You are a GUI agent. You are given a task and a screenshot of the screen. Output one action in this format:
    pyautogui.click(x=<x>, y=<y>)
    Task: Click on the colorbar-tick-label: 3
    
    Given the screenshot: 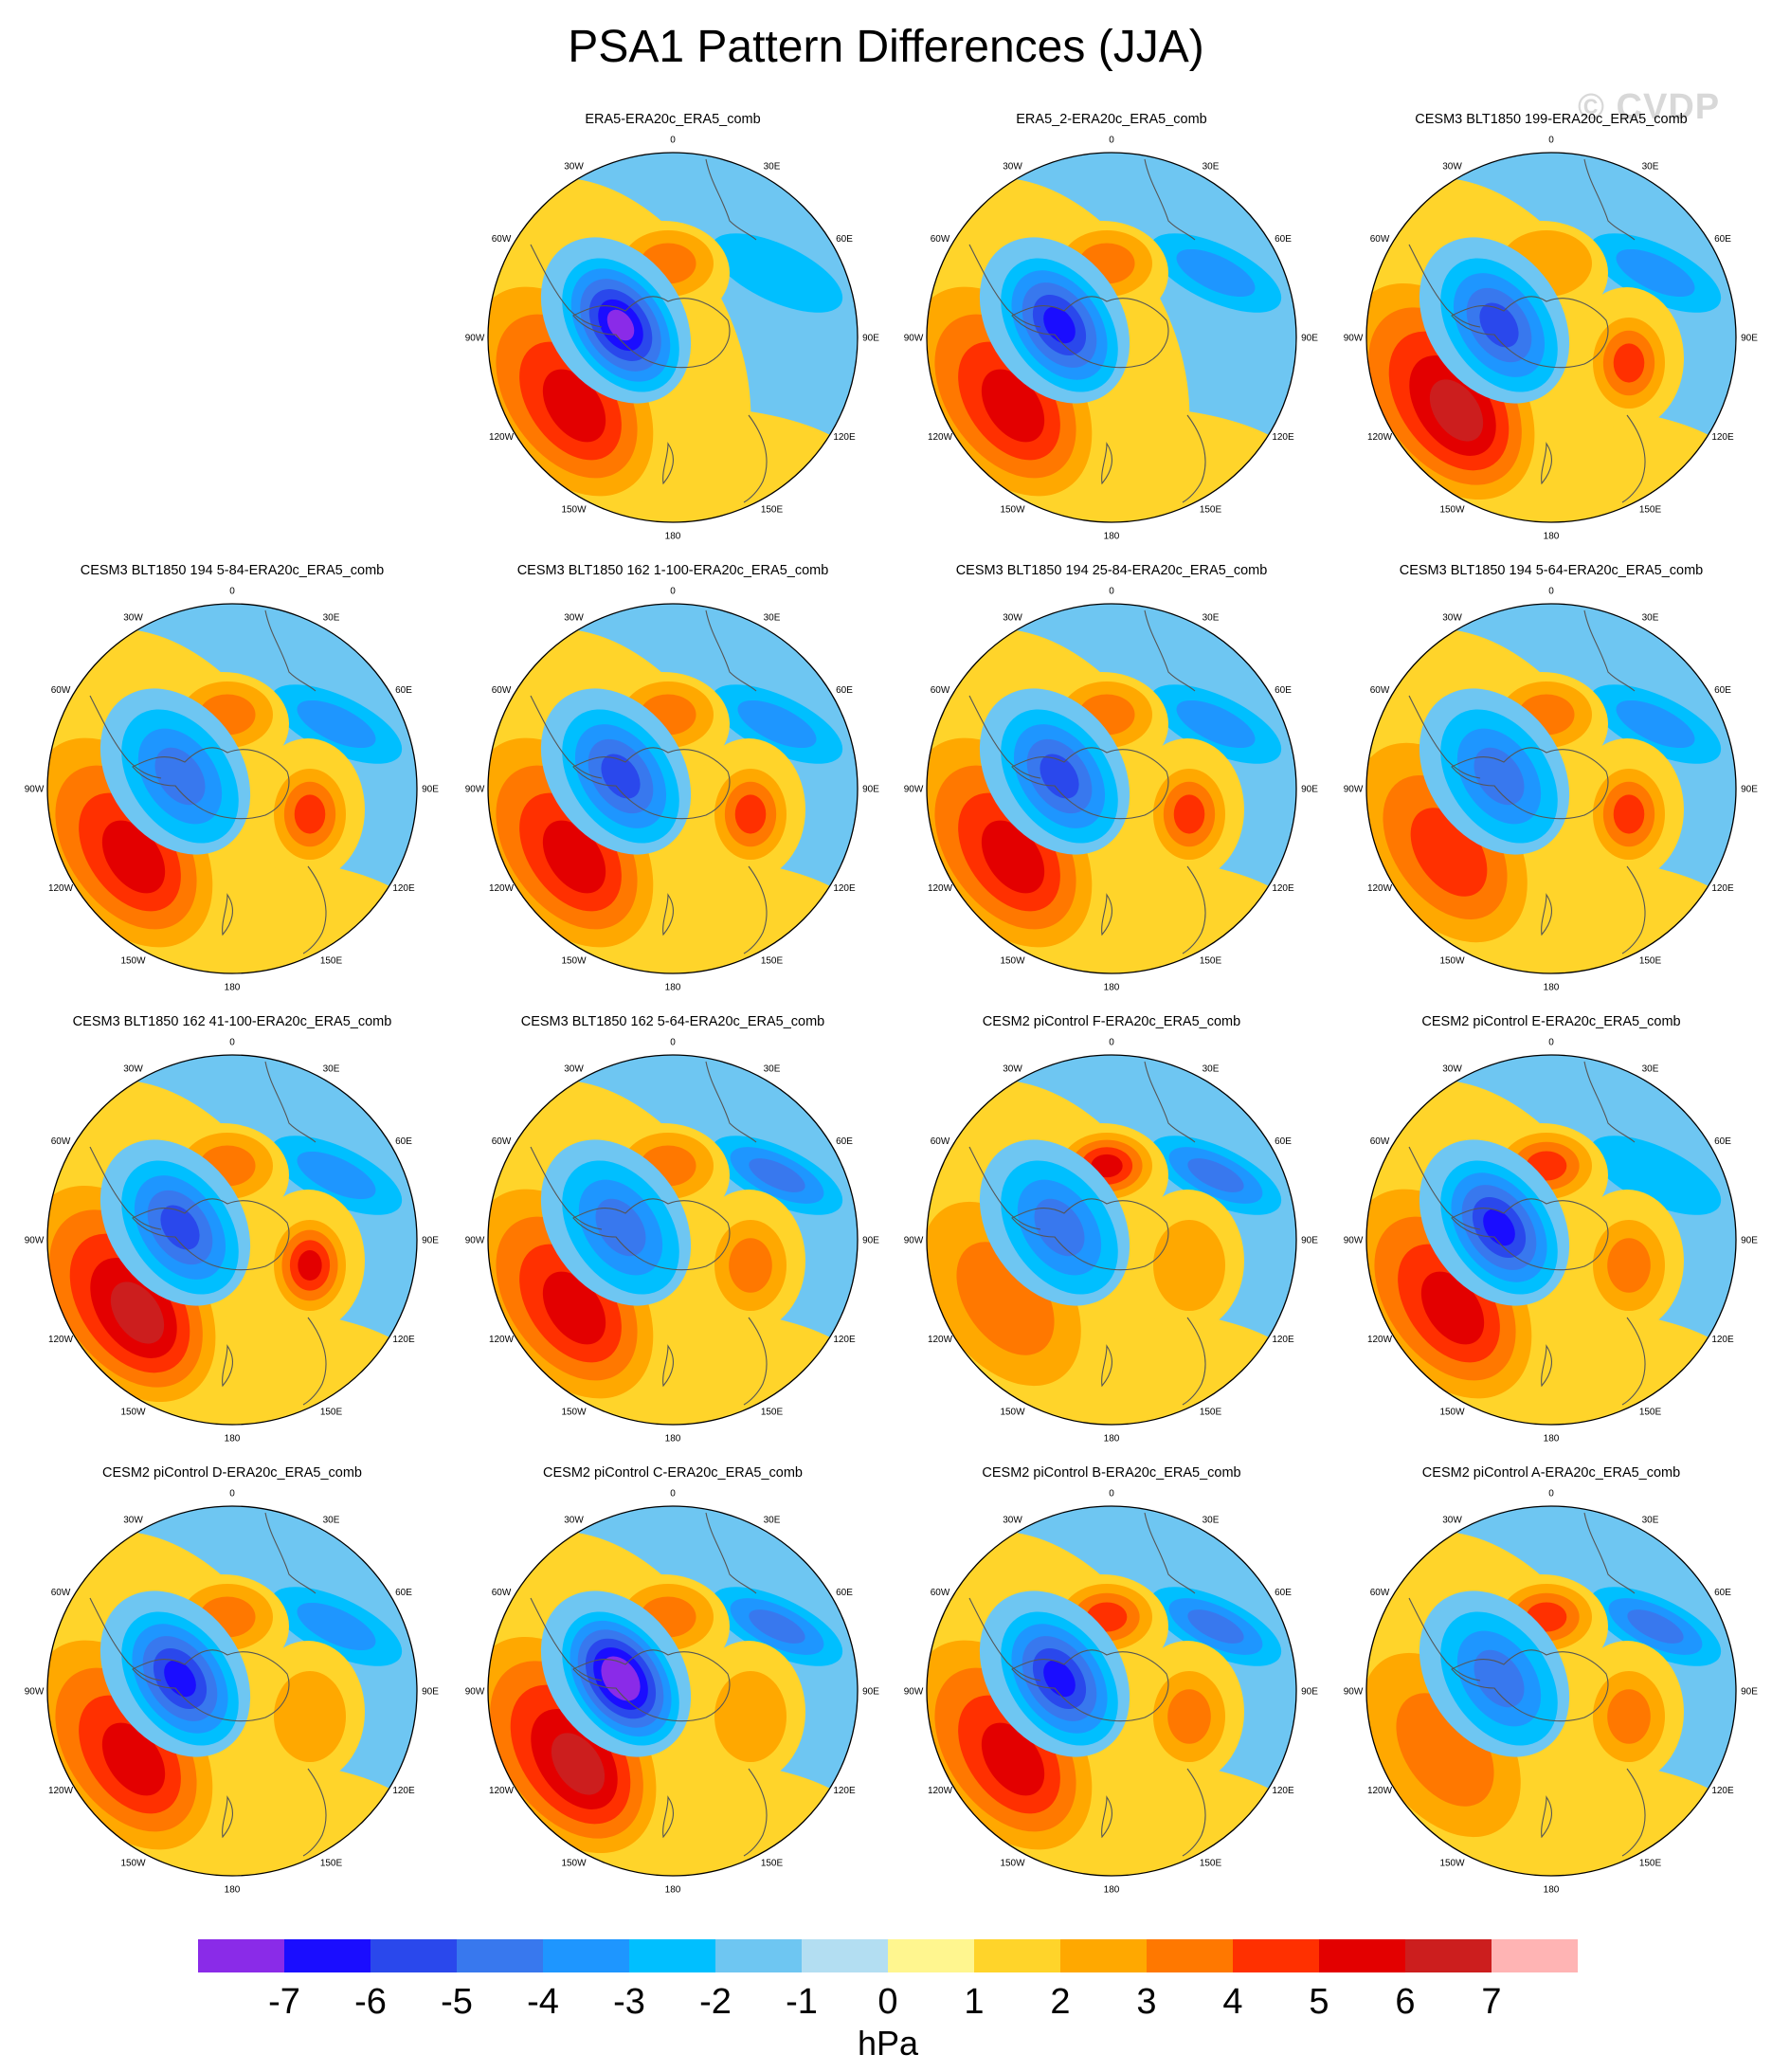 What is the action you would take?
    pyautogui.click(x=1146, y=2002)
    